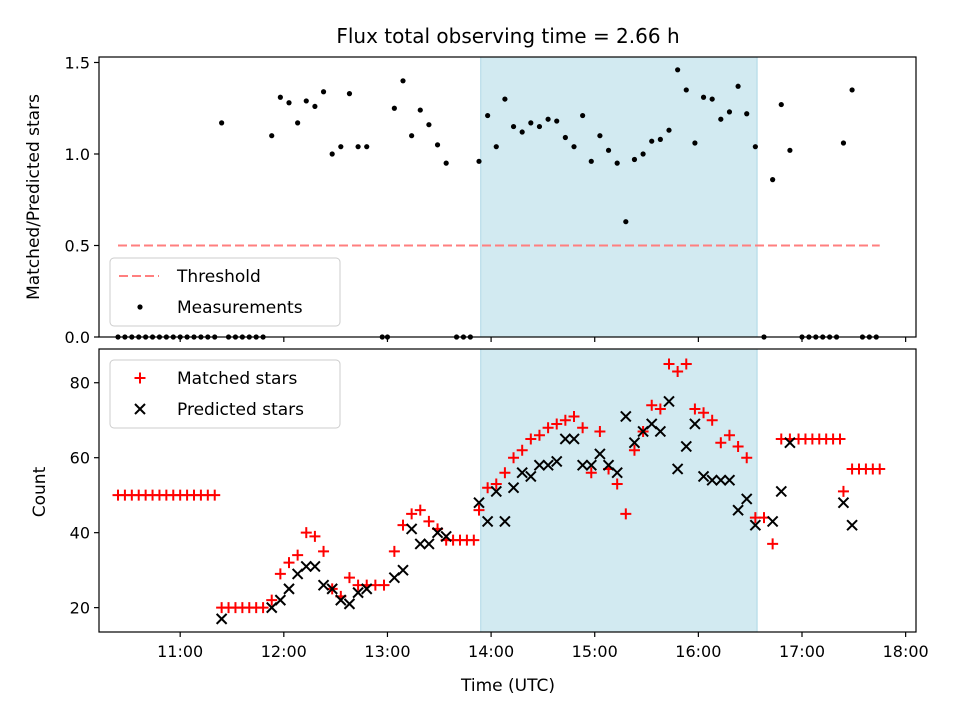 The height and width of the screenshot is (720, 960). Describe the element at coordinates (40, 491) in the screenshot. I see `count-y-axis-label: Count` at that location.